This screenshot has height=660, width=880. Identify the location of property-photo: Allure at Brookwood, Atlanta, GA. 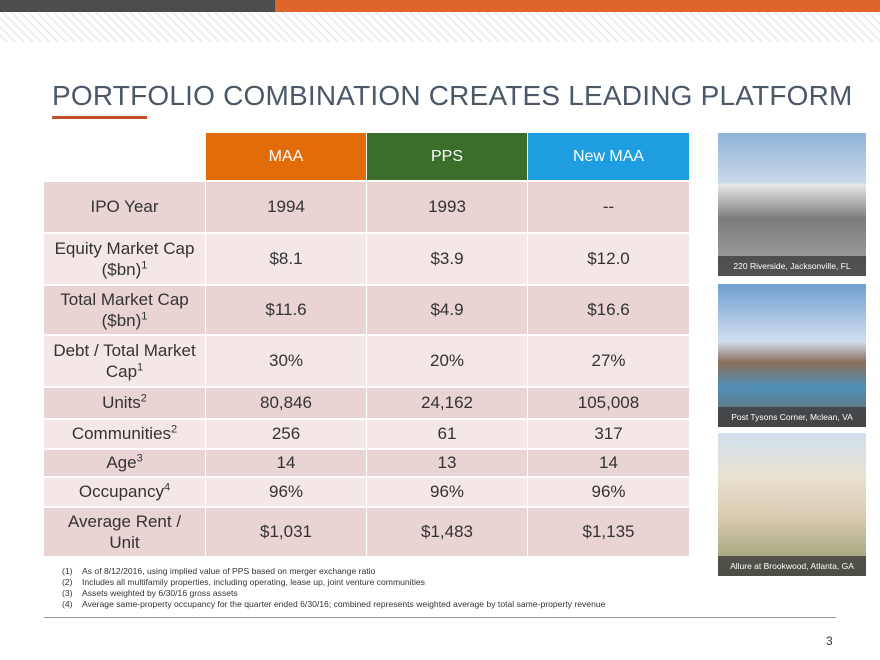
(792, 504).